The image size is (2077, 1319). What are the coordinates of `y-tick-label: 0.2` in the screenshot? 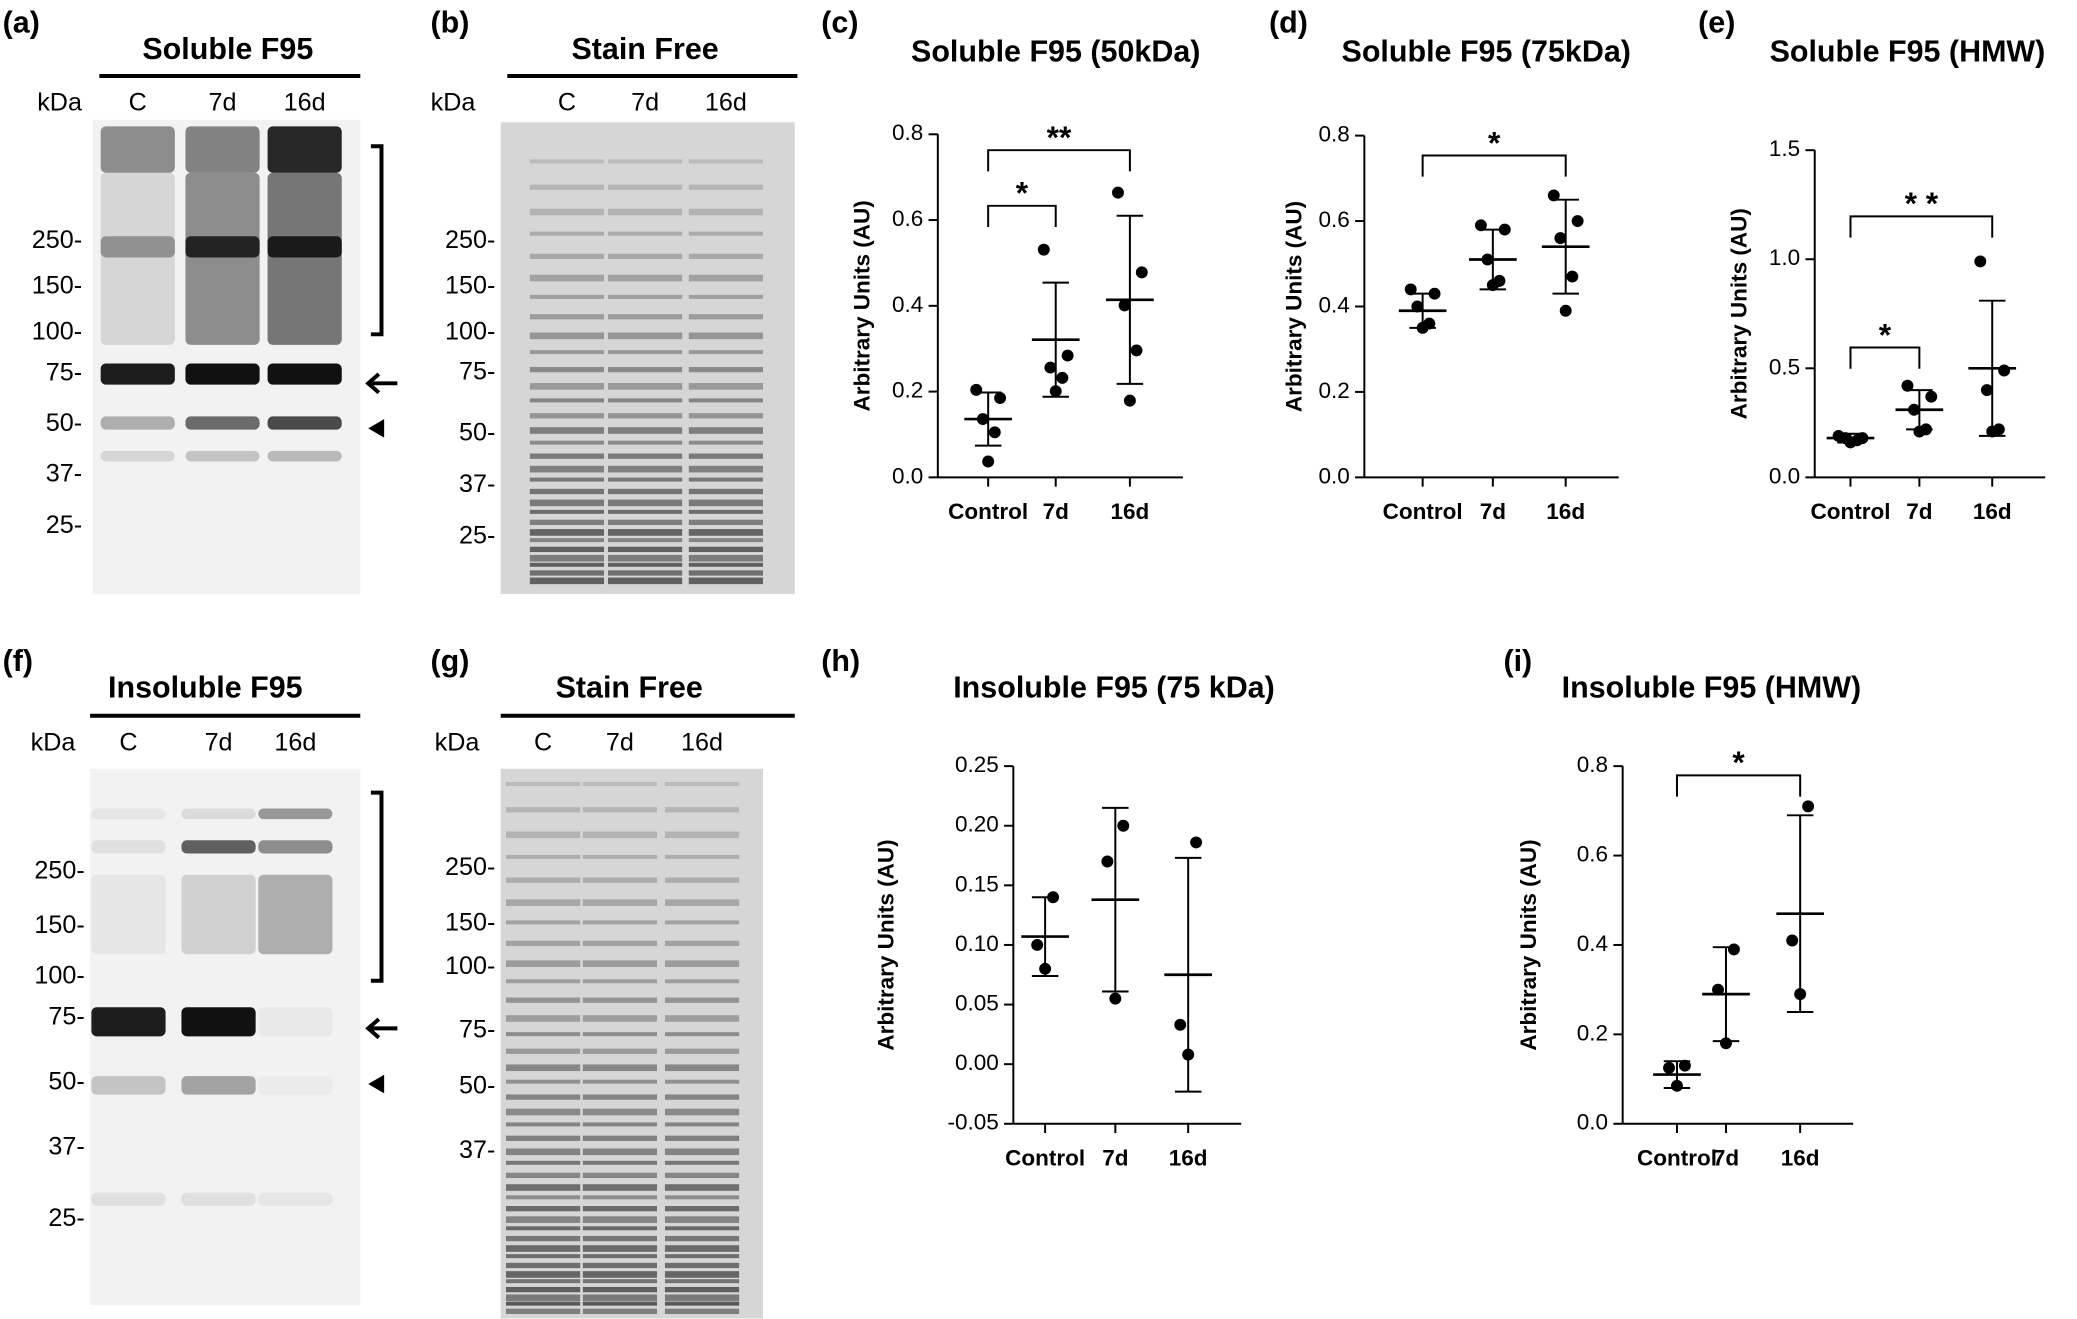 It's located at (907, 390).